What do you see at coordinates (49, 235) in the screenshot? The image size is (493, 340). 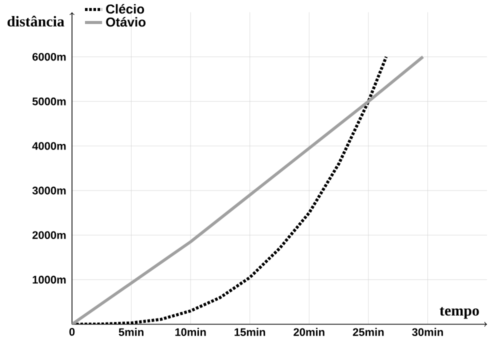 I see `y-tick-label: 2000m` at bounding box center [49, 235].